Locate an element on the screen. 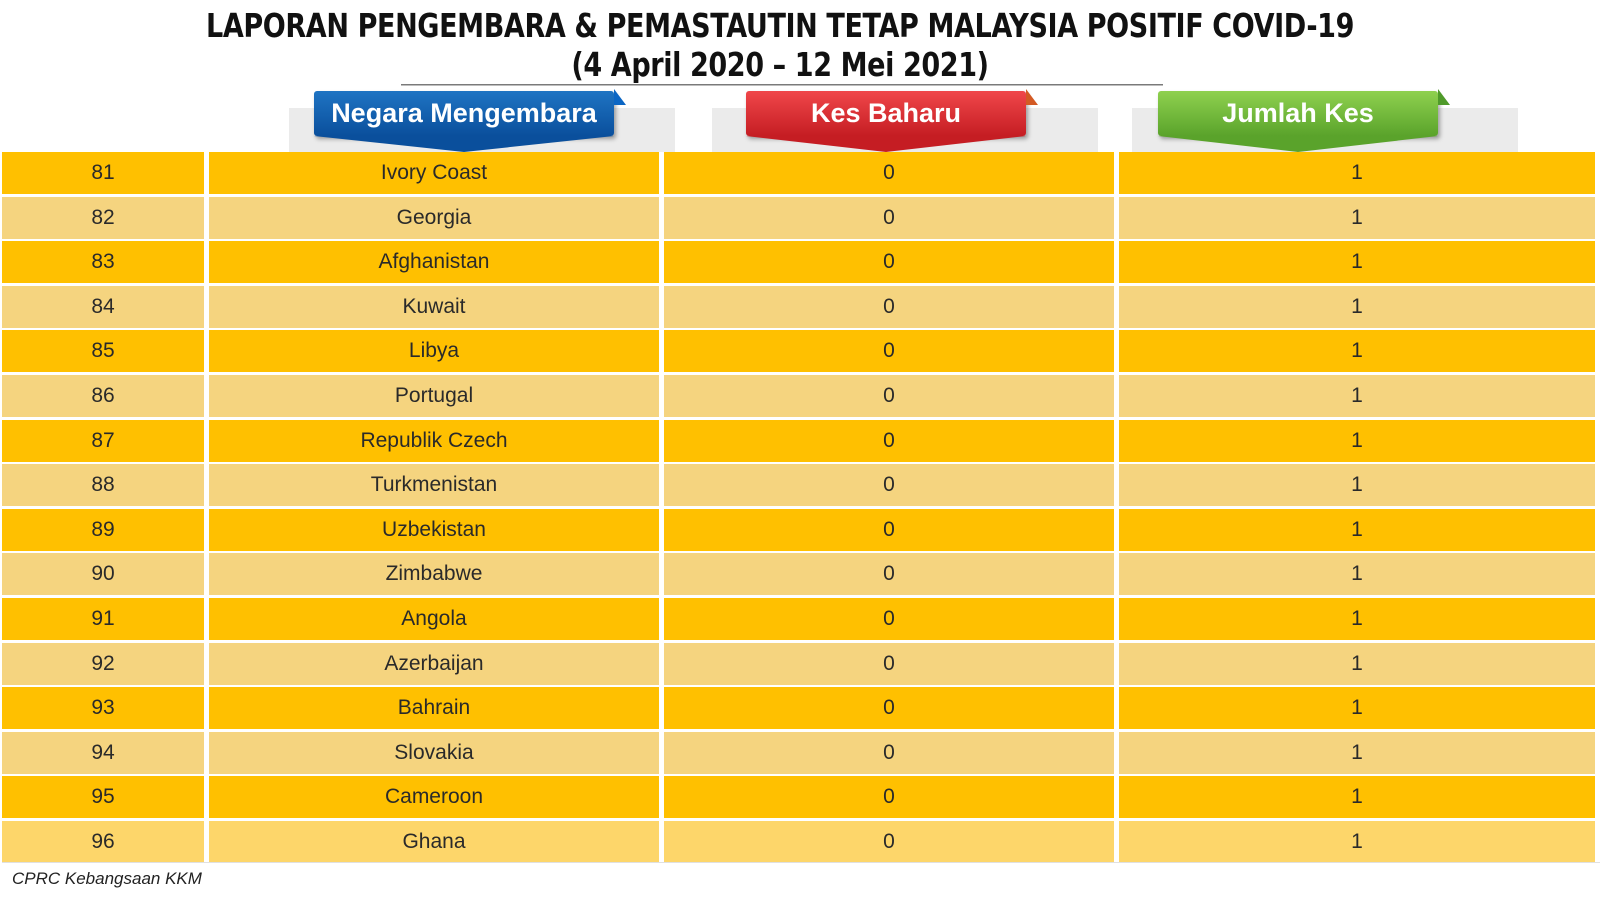 The width and height of the screenshot is (1600, 900). column-header-country: Negara Mengembara is located at coordinates (470, 120).